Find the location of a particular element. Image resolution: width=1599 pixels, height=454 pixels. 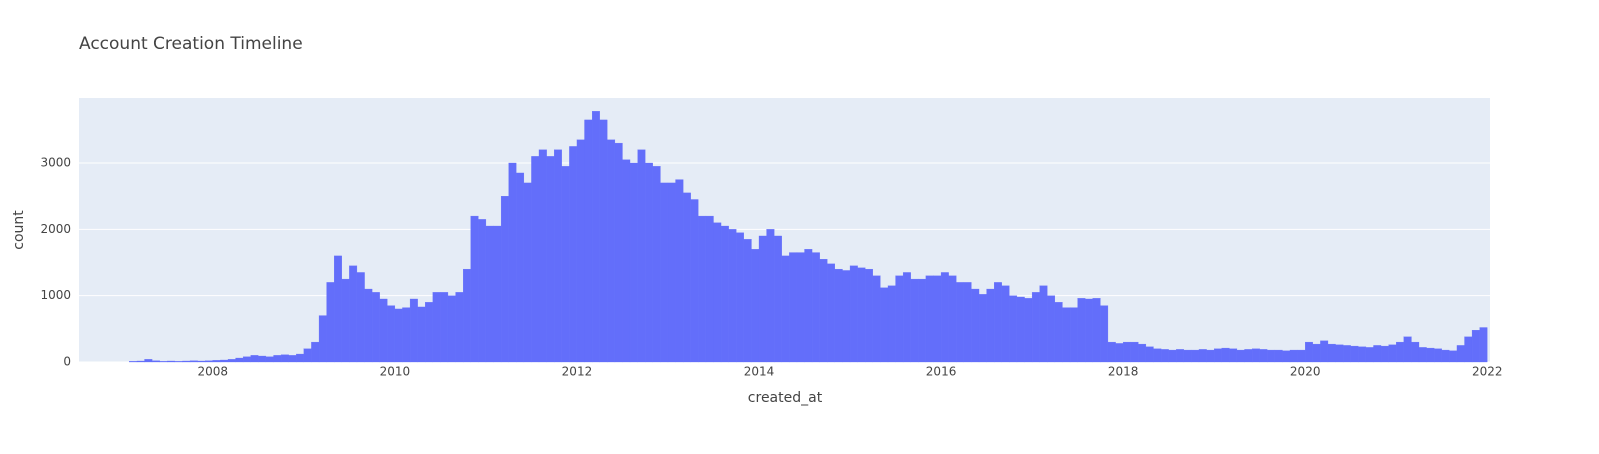

x-tick-label: 2010 is located at coordinates (395, 372).